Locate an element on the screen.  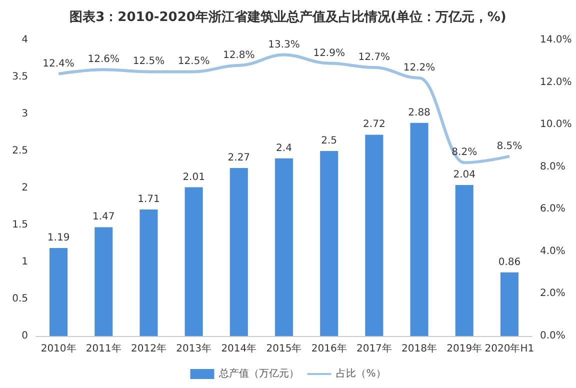
x-tick-label: 2013年 is located at coordinates (194, 348).